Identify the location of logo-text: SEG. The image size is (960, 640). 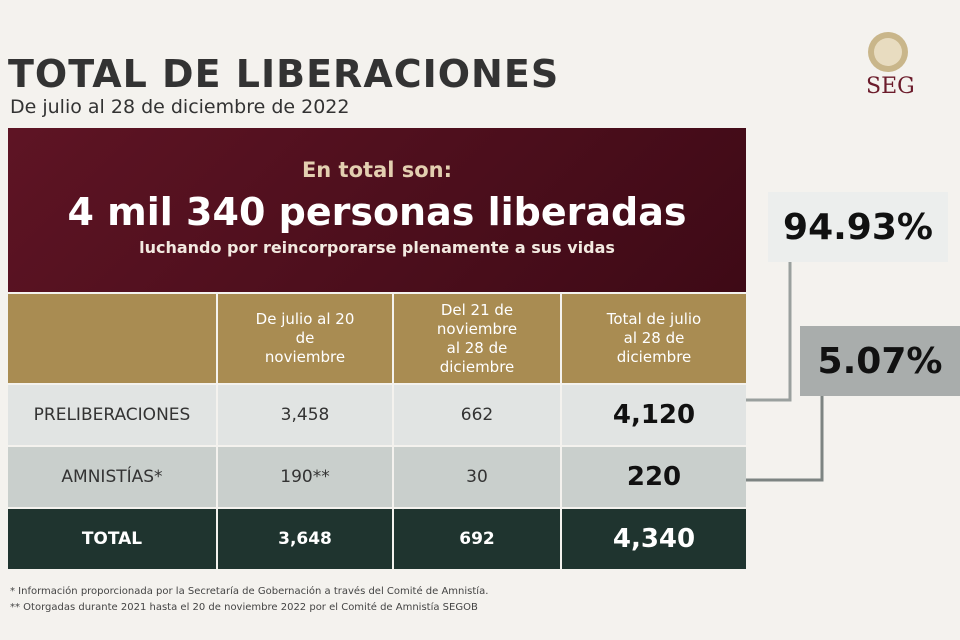
(890, 86).